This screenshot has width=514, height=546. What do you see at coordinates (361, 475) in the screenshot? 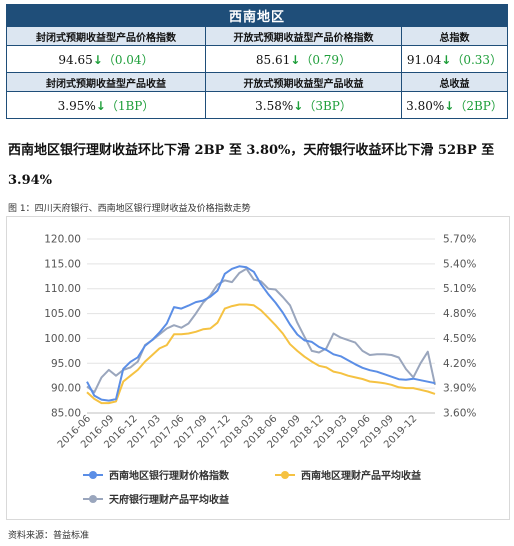
I see `legend-label: 西南地区理财产品平均收益` at bounding box center [361, 475].